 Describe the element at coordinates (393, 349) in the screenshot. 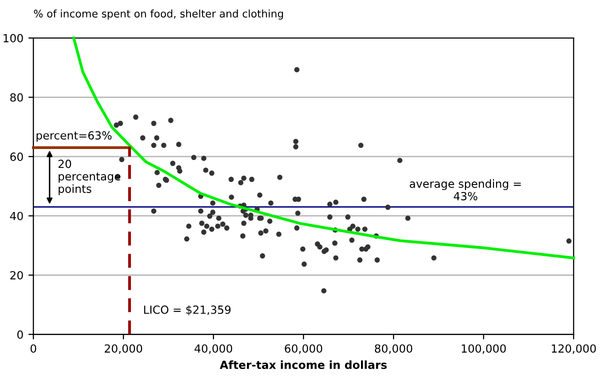

I see `x-tick-label: 80,000` at that location.